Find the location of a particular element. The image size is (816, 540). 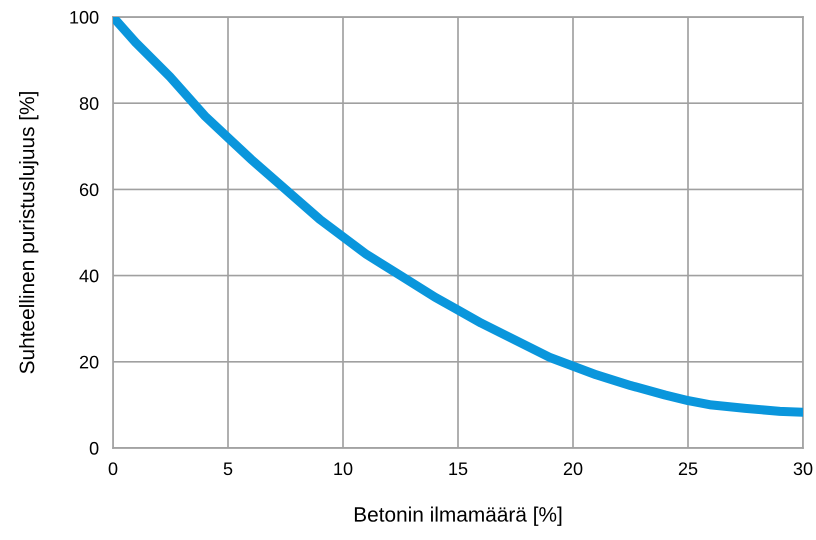

y-tick-label: 0 is located at coordinates (94, 448).